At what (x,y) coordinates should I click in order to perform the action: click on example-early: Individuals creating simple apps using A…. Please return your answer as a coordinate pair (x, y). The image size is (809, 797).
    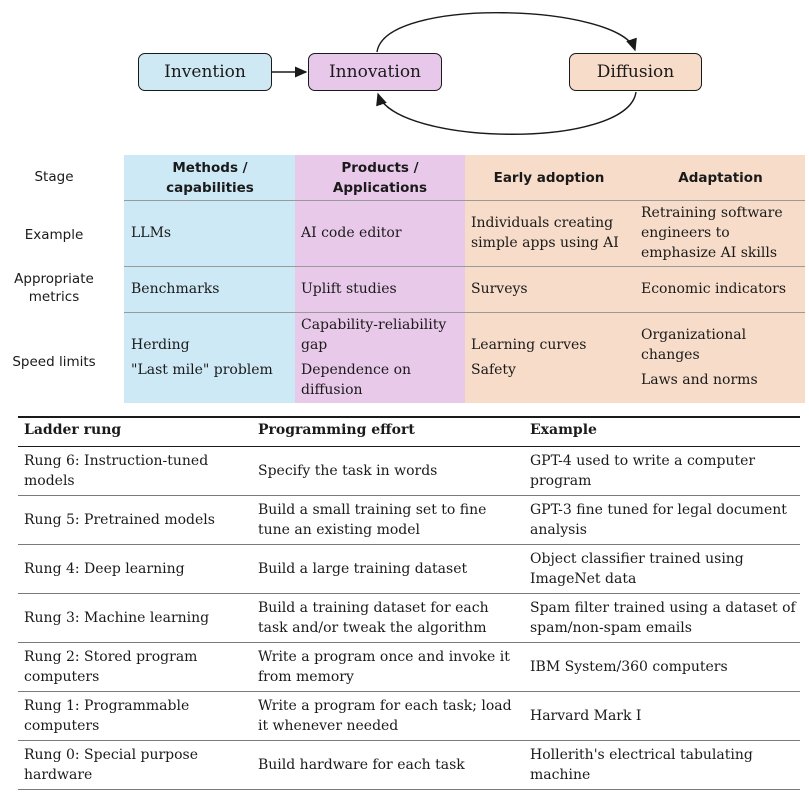
    Looking at the image, I should click on (545, 233).